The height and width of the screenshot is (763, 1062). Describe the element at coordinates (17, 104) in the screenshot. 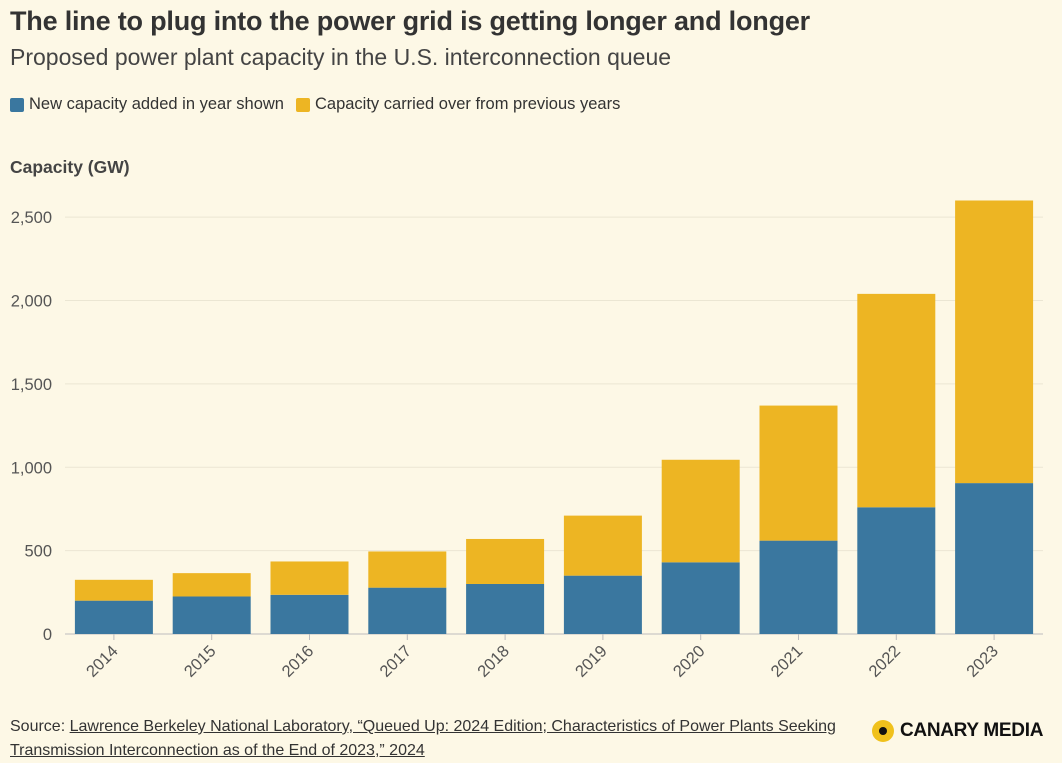

I see `legend-swatch-new` at that location.